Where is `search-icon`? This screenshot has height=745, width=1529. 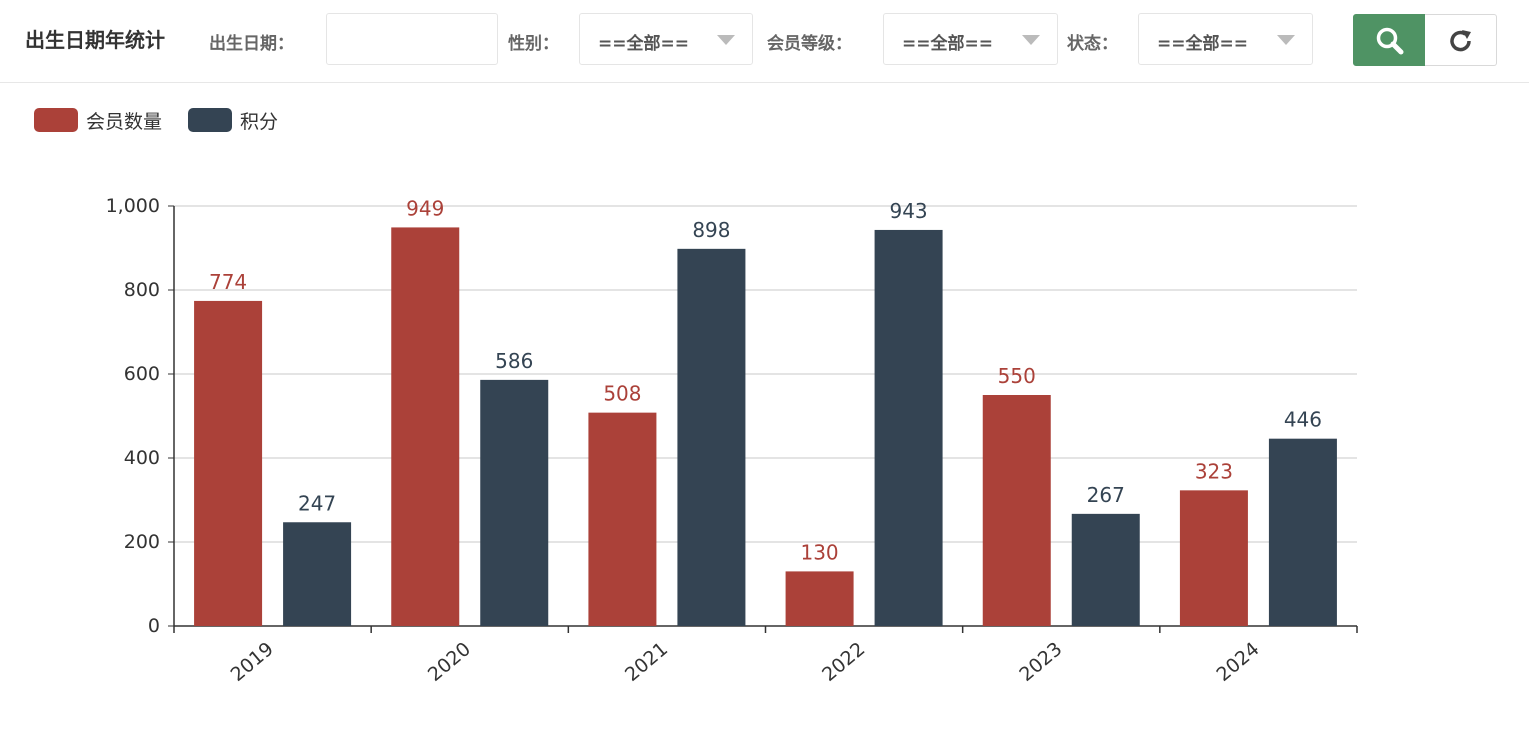
search-icon is located at coordinates (1390, 41).